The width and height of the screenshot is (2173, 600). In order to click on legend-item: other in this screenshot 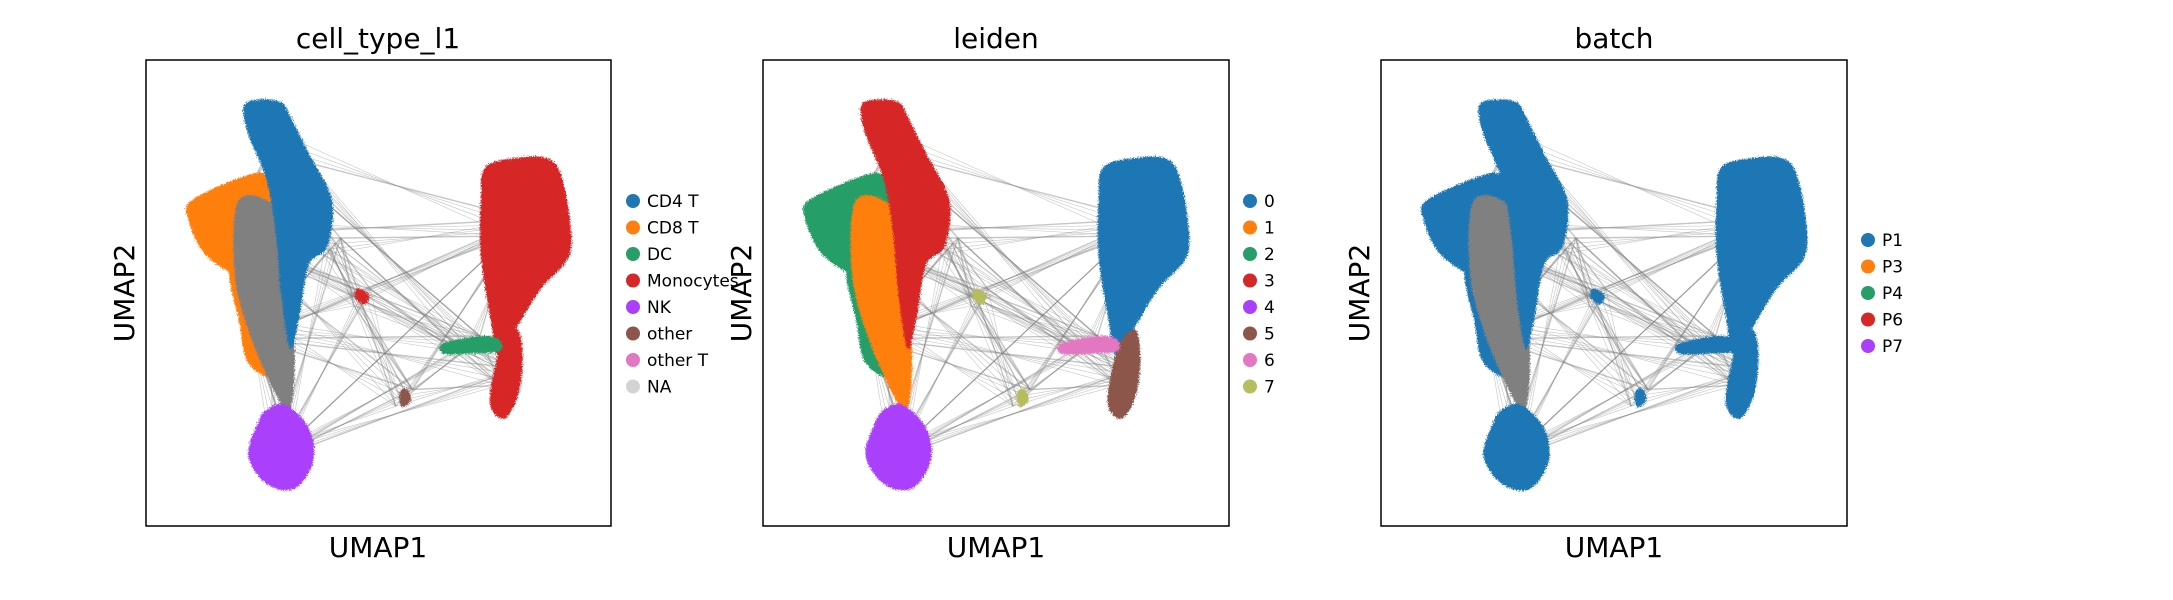, I will do `click(659, 335)`.